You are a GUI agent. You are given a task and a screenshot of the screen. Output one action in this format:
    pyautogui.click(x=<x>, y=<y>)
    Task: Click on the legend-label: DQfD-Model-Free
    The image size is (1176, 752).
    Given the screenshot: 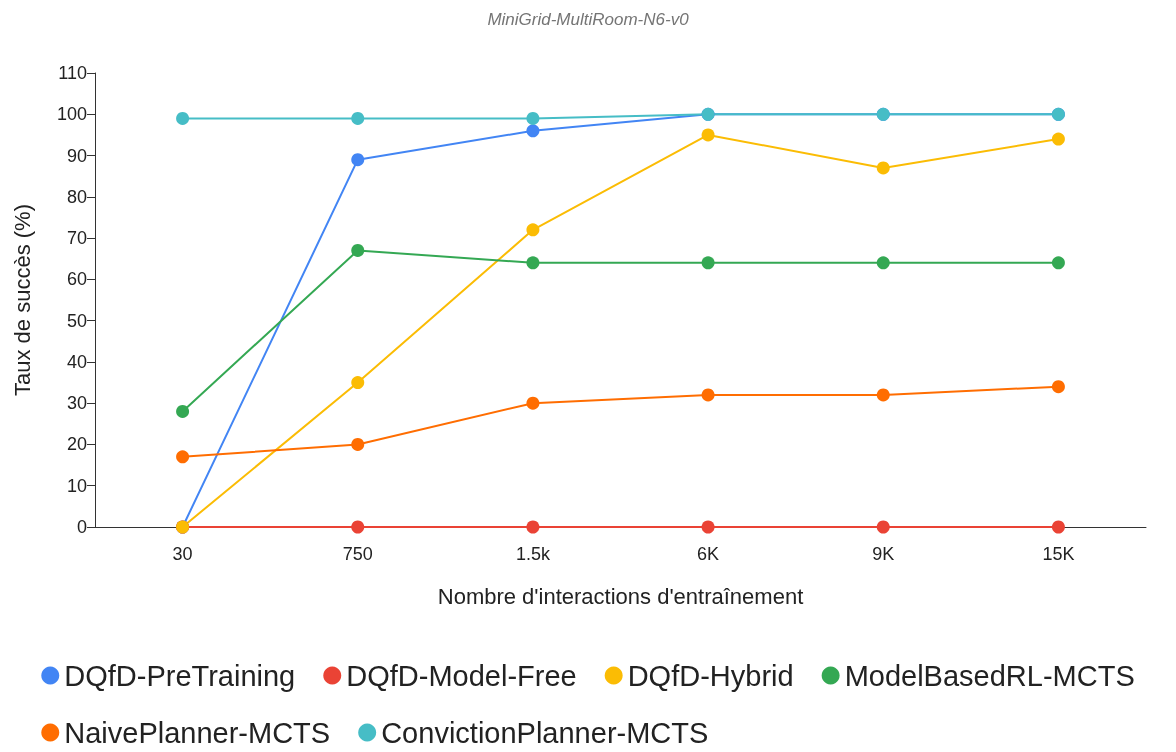 What is the action you would take?
    pyautogui.click(x=461, y=675)
    